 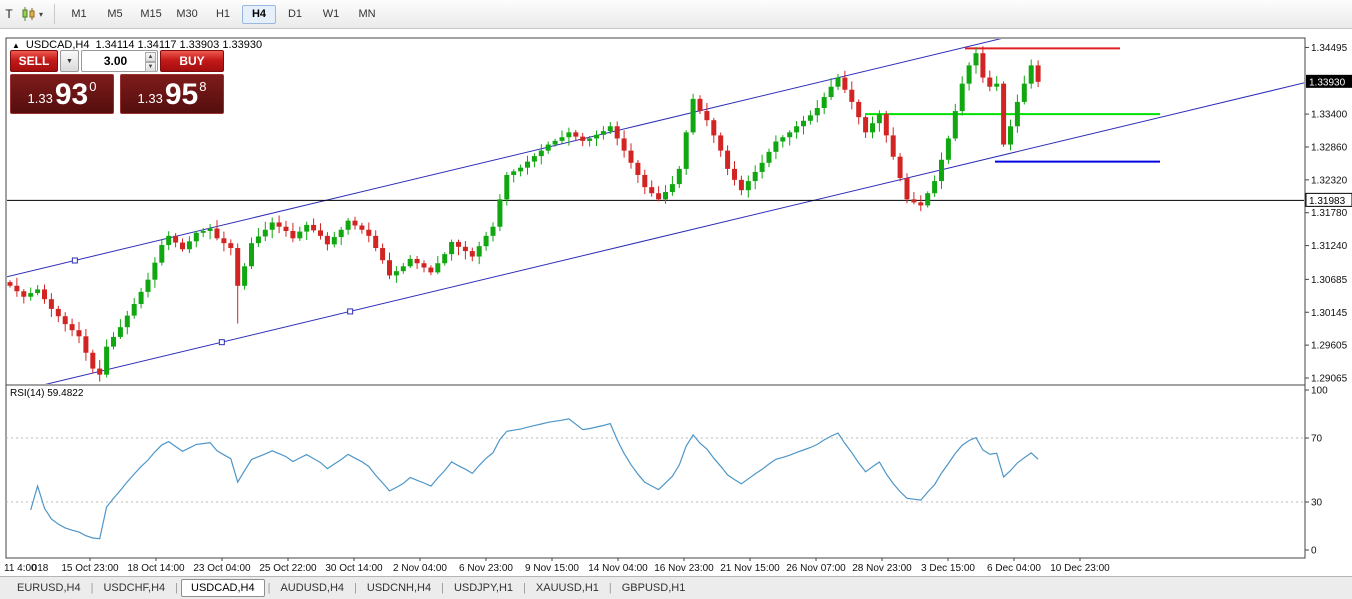 What do you see at coordinates (49, 588) in the screenshot?
I see `tab-eurusd: EURUSD,H4` at bounding box center [49, 588].